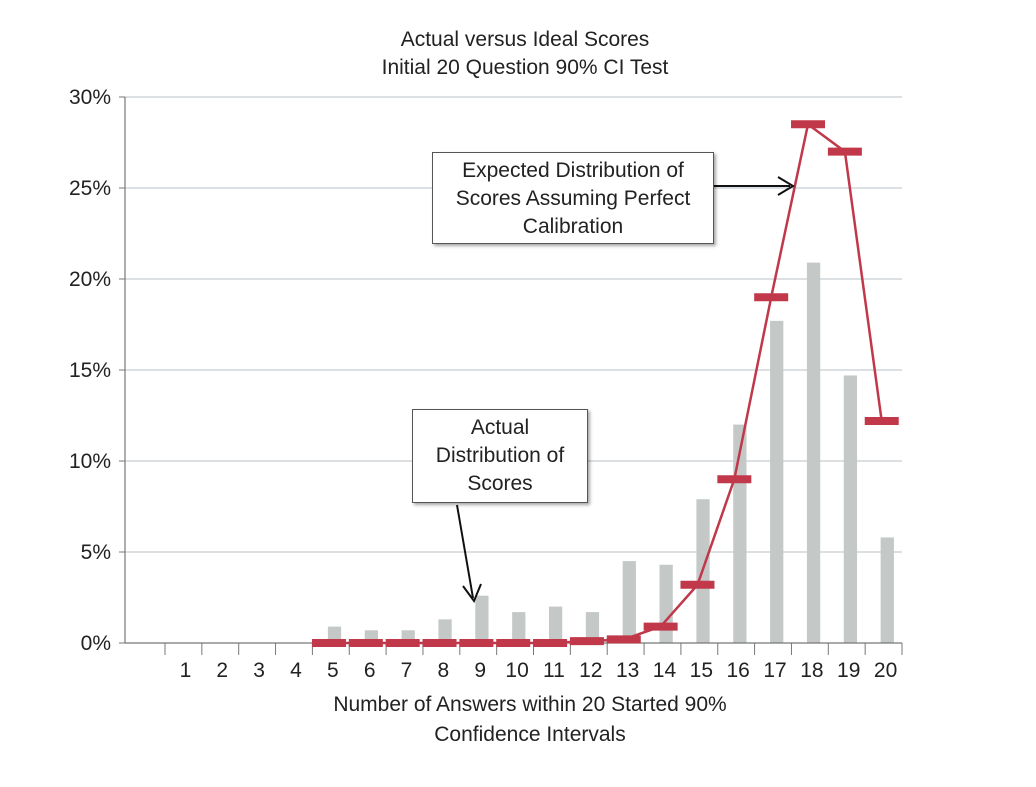  I want to click on x-tick-label: 18, so click(811, 670).